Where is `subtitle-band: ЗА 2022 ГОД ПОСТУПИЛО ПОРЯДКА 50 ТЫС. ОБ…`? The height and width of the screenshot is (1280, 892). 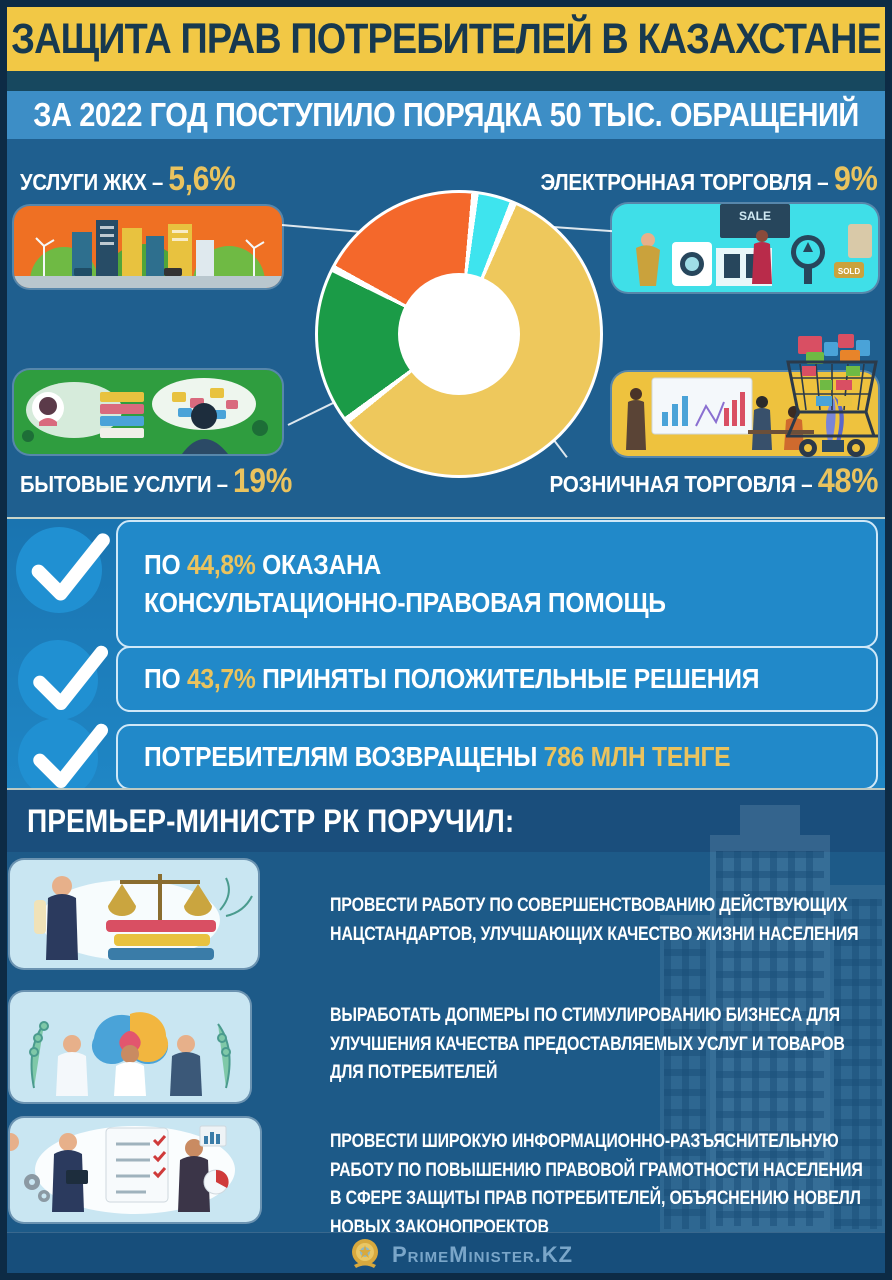
subtitle-band: ЗА 2022 ГОД ПОСТУПИЛО ПОРЯДКА 50 ТЫС. ОБ… is located at coordinates (446, 115).